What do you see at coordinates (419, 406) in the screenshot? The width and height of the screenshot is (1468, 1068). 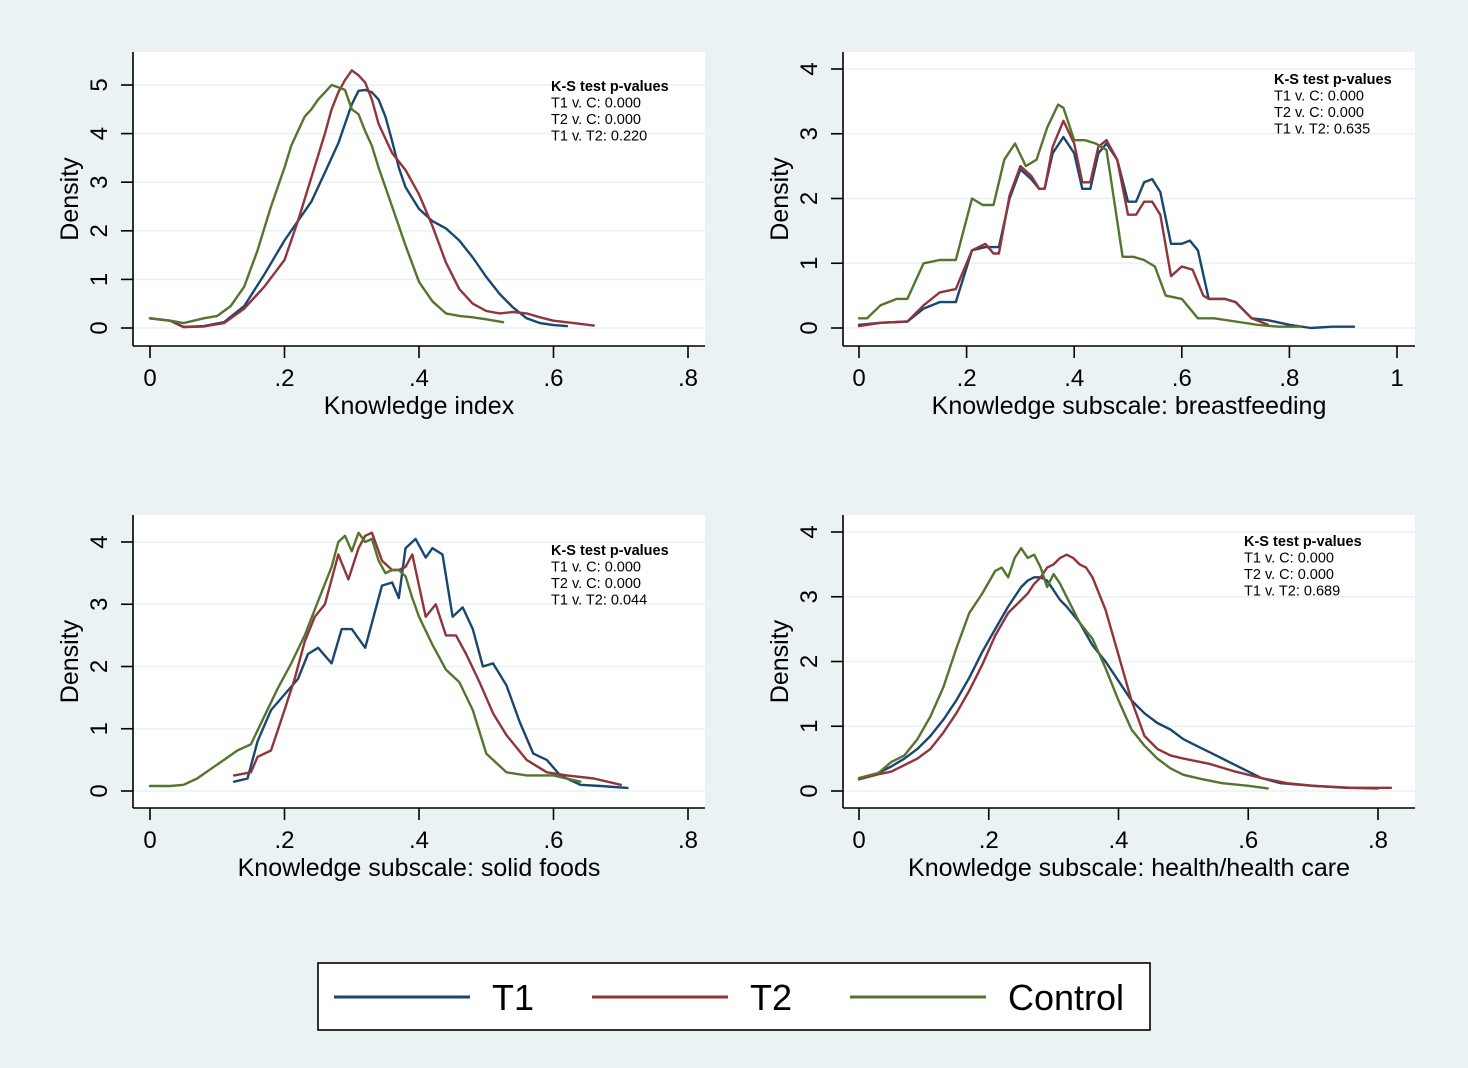 I see `x-axis-title: Knowledge index` at bounding box center [419, 406].